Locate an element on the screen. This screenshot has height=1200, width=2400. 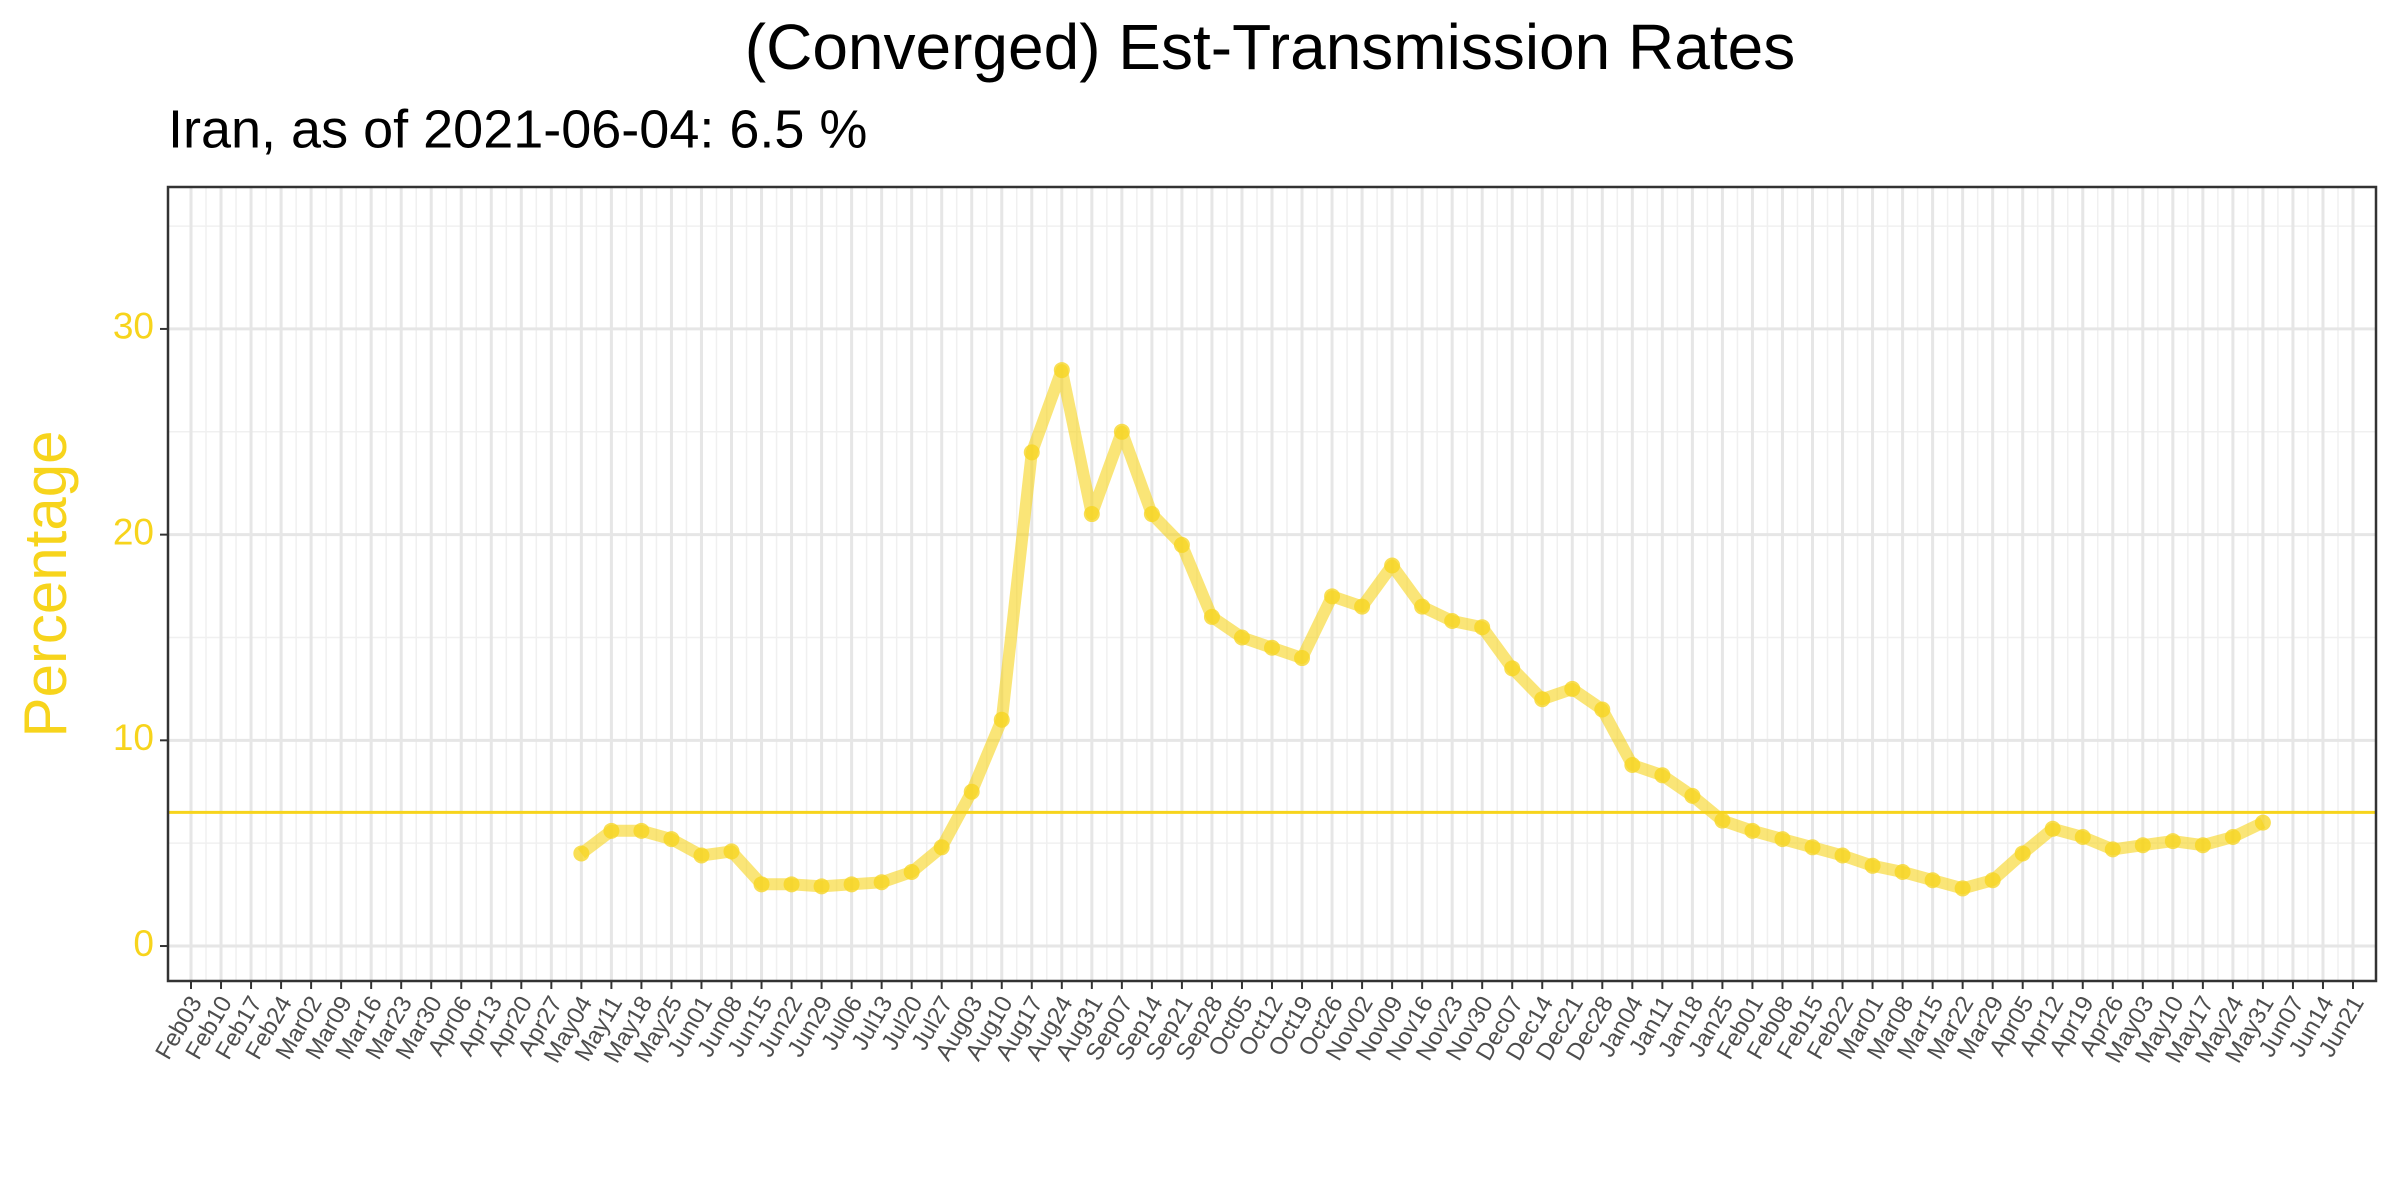
y-axis-label: Percentage is located at coordinates (45, 584).